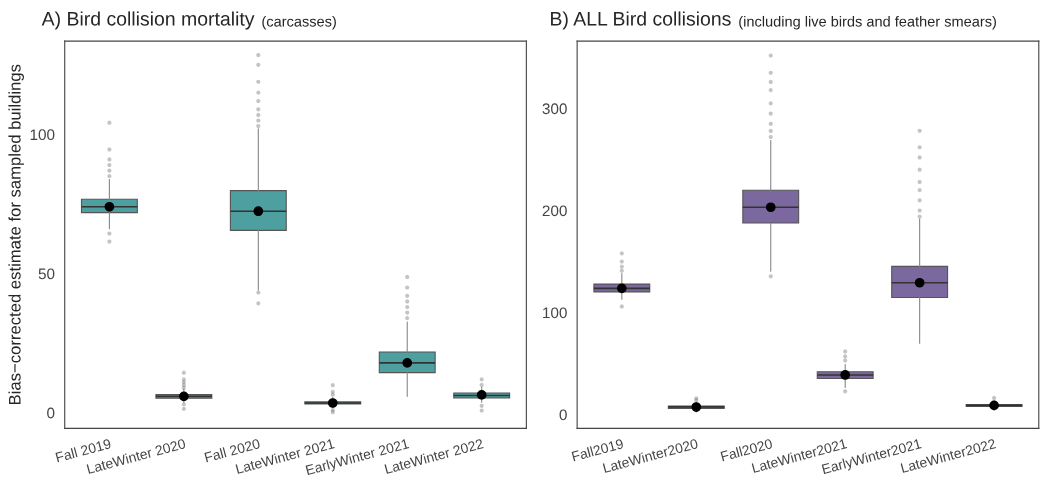  What do you see at coordinates (641, 20) in the screenshot?
I see `chart-title: B) ALL Bird collisions` at bounding box center [641, 20].